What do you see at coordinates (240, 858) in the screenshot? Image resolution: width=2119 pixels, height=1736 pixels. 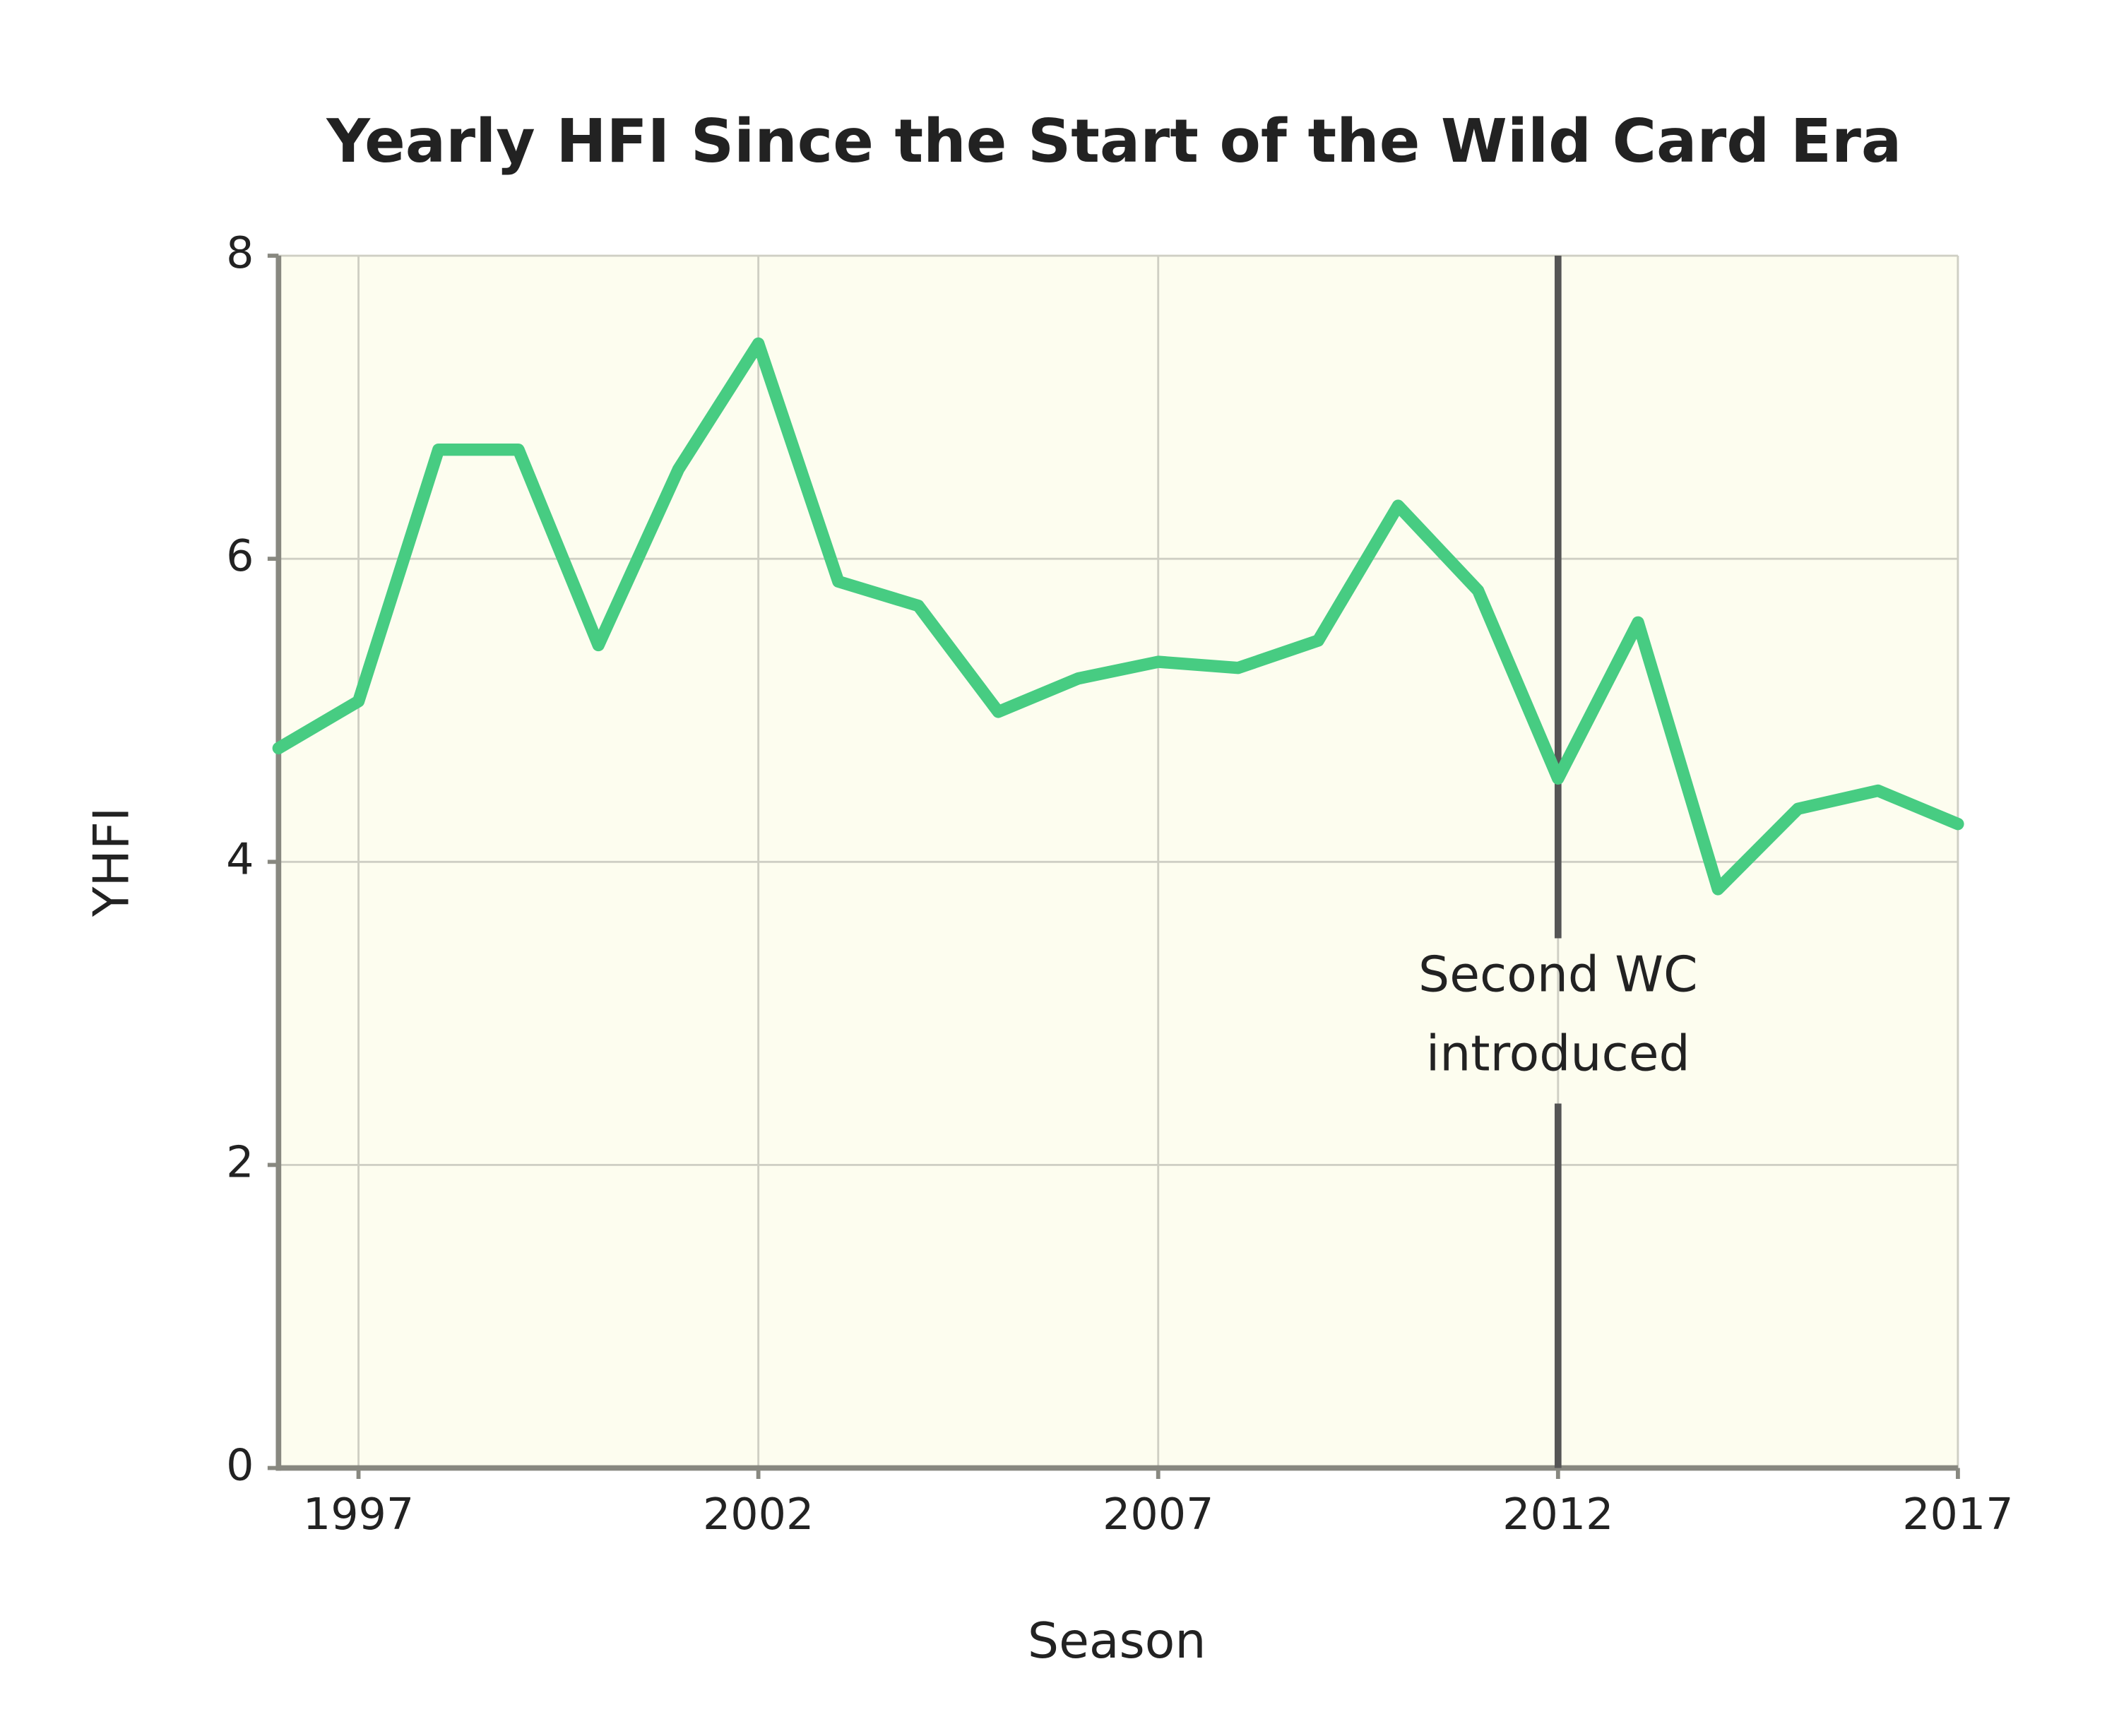 I see `y-tick-label: 4` at bounding box center [240, 858].